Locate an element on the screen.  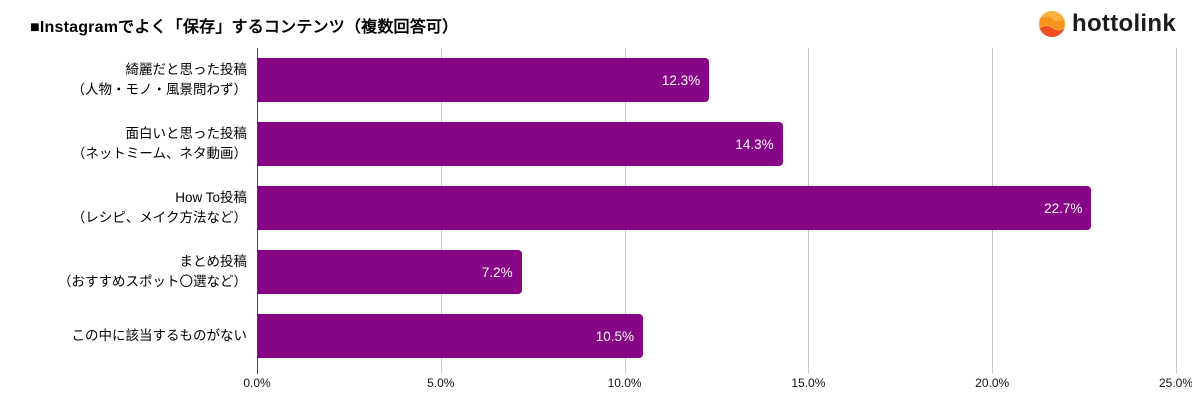
bar-row: 12.3% is located at coordinates (716, 80).